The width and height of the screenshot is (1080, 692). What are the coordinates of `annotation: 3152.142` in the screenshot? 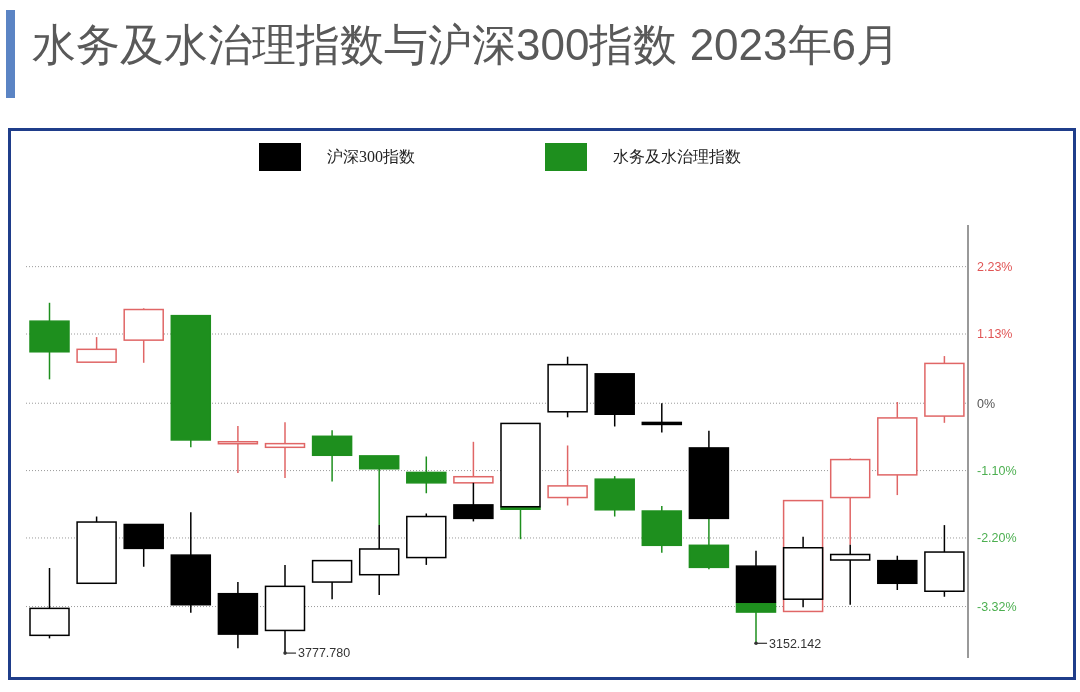 It's located at (795, 643).